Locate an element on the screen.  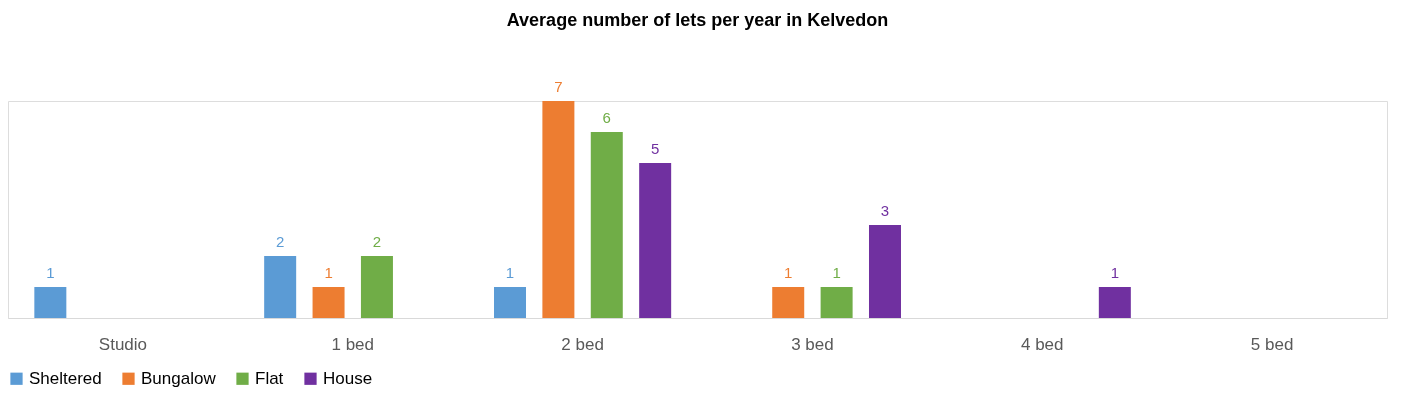
data-label: 5 is located at coordinates (655, 148).